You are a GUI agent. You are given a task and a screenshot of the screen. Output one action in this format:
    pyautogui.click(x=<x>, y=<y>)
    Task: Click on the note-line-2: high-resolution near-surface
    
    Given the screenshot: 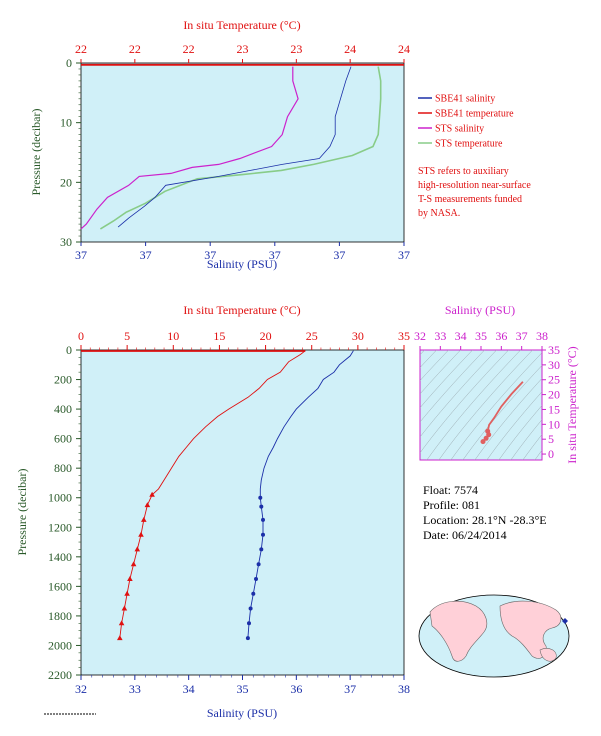 What is the action you would take?
    pyautogui.click(x=474, y=185)
    